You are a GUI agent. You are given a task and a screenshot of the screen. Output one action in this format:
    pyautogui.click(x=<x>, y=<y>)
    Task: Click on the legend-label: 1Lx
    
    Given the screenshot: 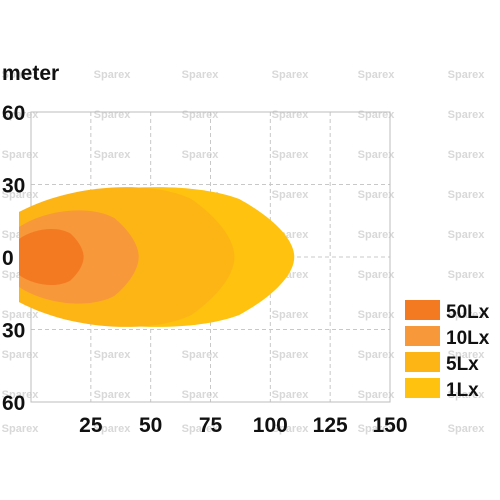 What is the action you would take?
    pyautogui.click(x=462, y=390)
    